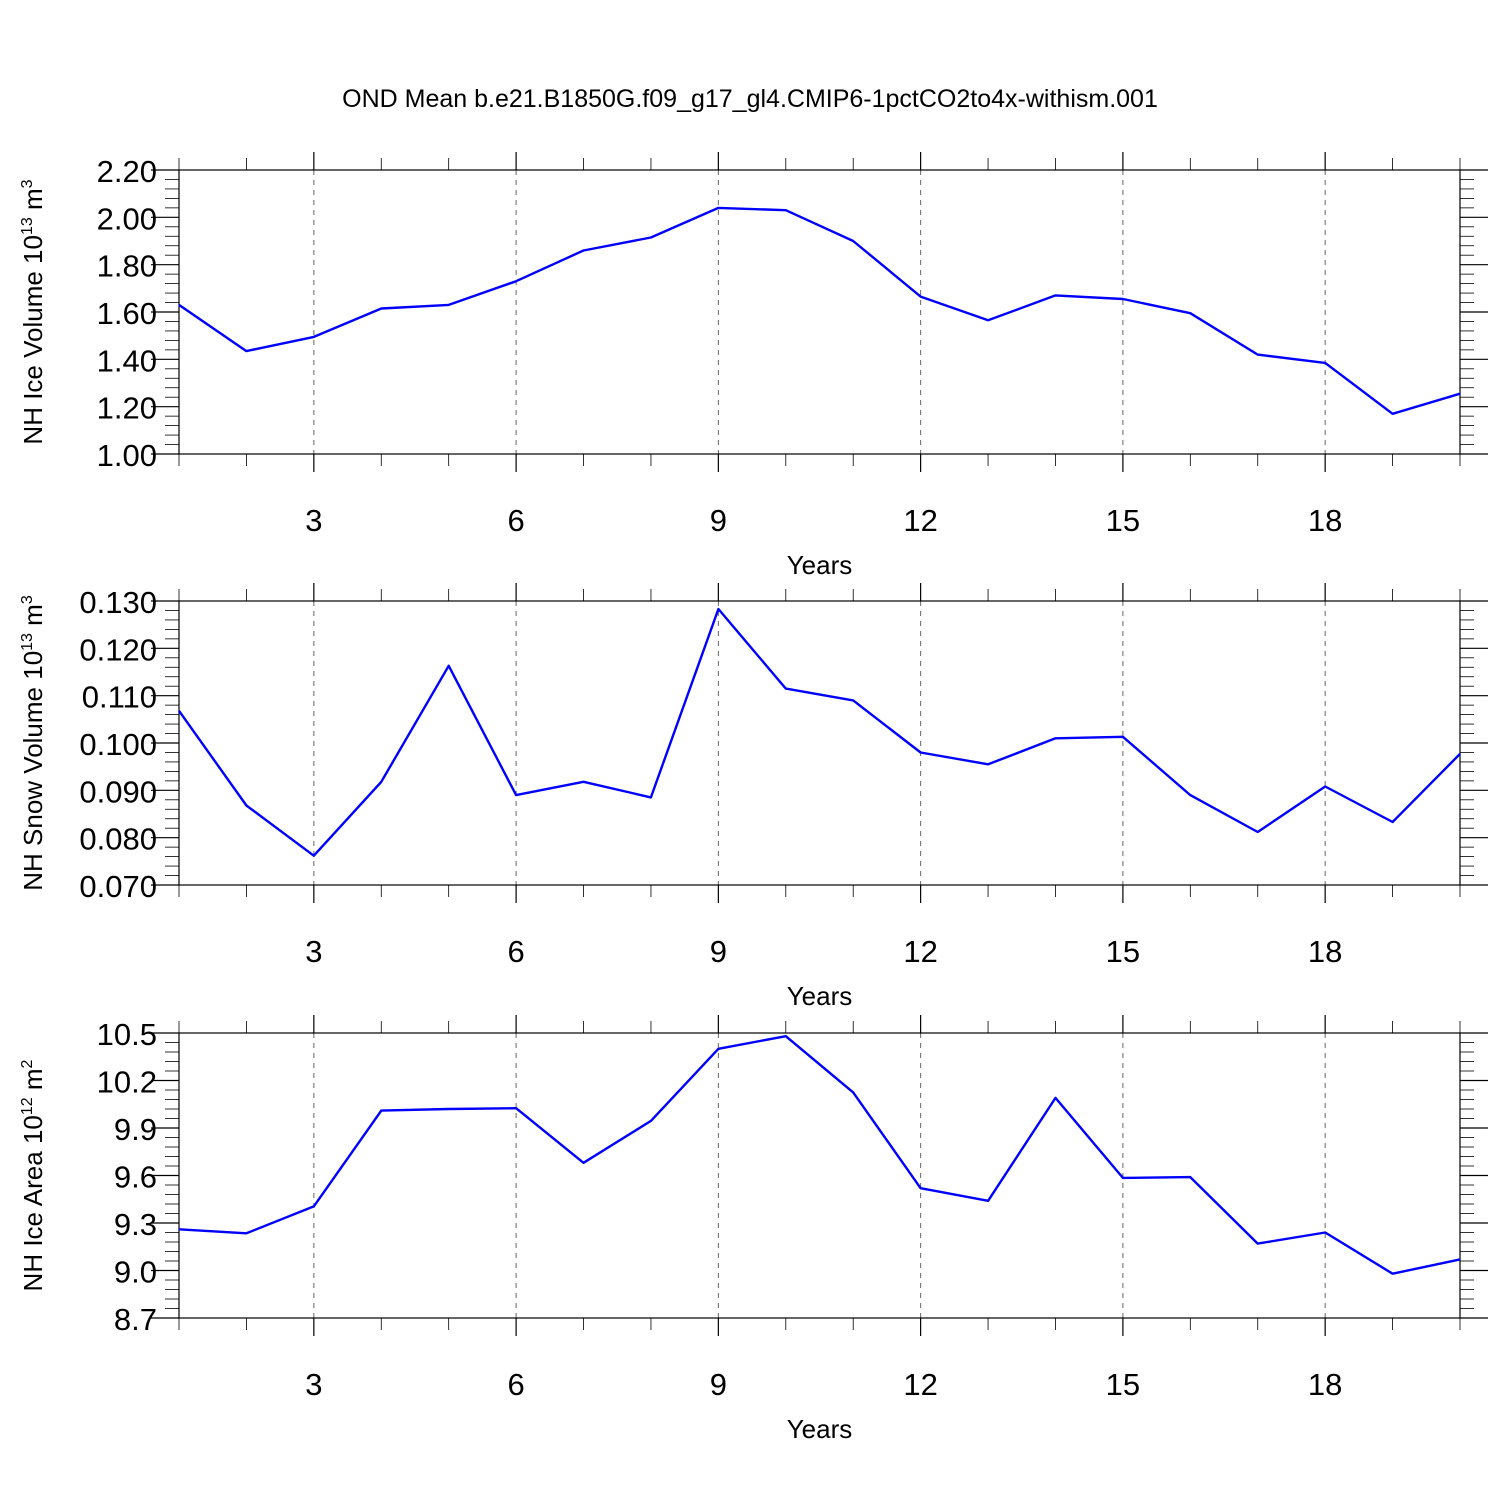 Image resolution: width=1500 pixels, height=1500 pixels. What do you see at coordinates (118, 744) in the screenshot?
I see `y-tick-label: 0.100` at bounding box center [118, 744].